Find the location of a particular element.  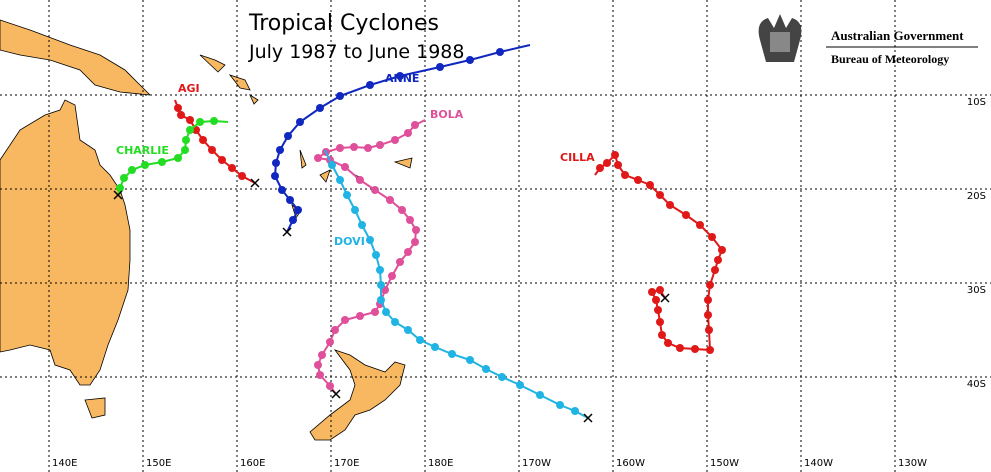

emblem is located at coordinates (780, 38).